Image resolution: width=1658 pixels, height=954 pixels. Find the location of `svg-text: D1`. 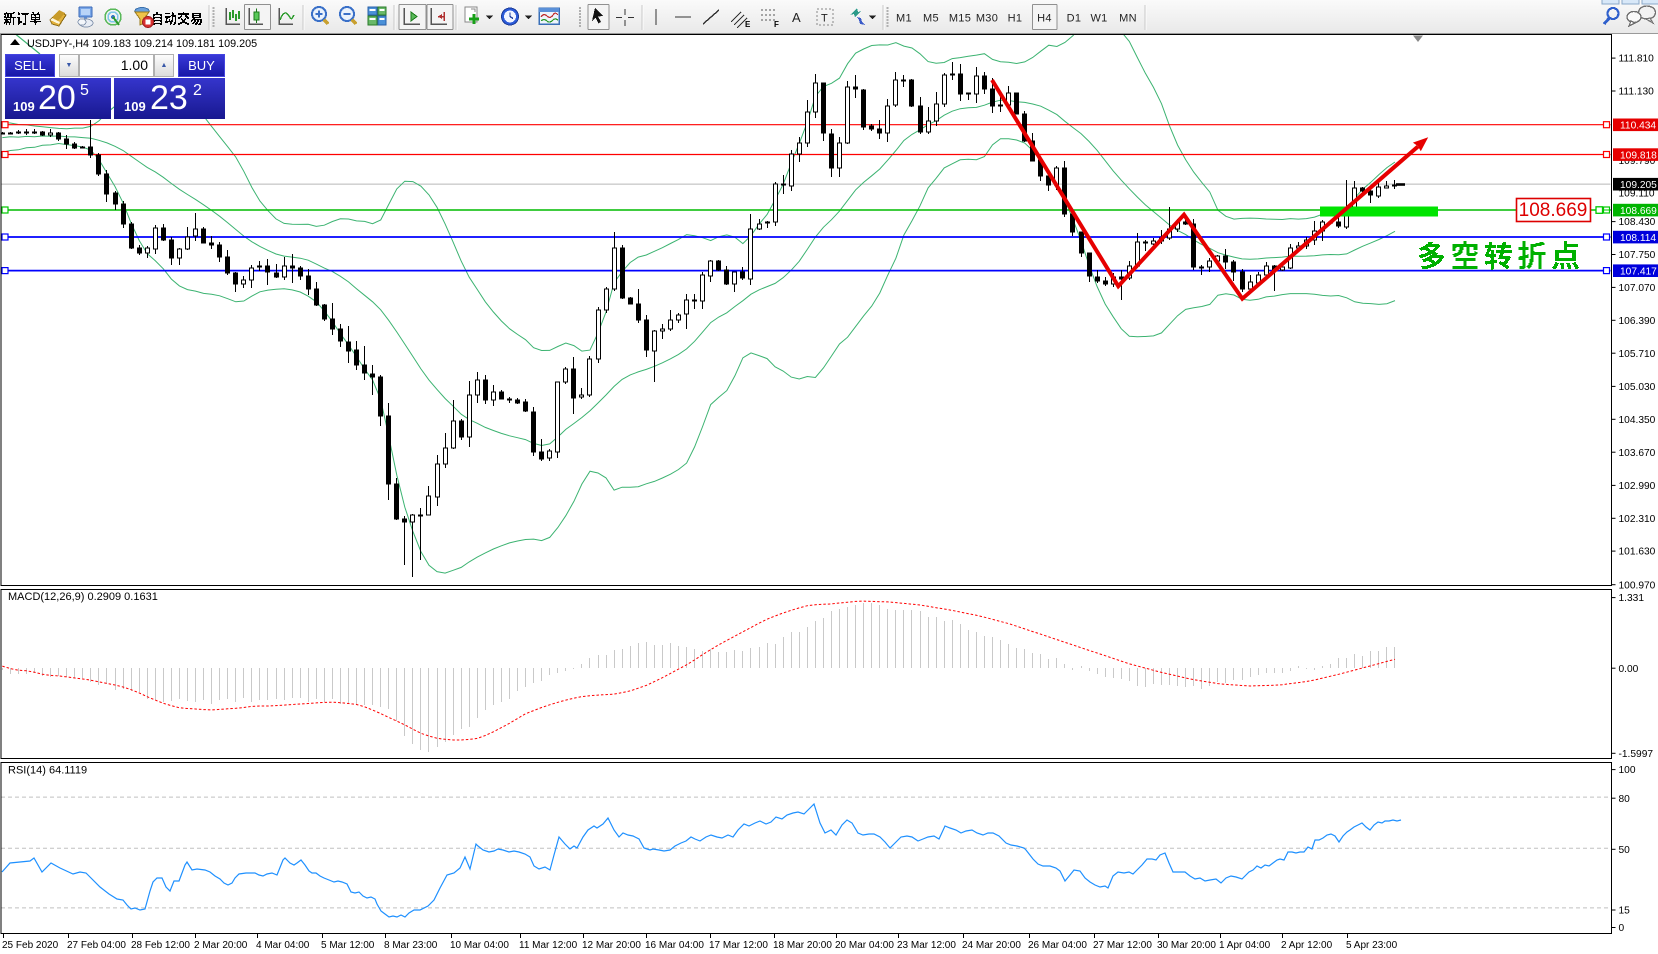

svg-text: D1 is located at coordinates (1074, 19).